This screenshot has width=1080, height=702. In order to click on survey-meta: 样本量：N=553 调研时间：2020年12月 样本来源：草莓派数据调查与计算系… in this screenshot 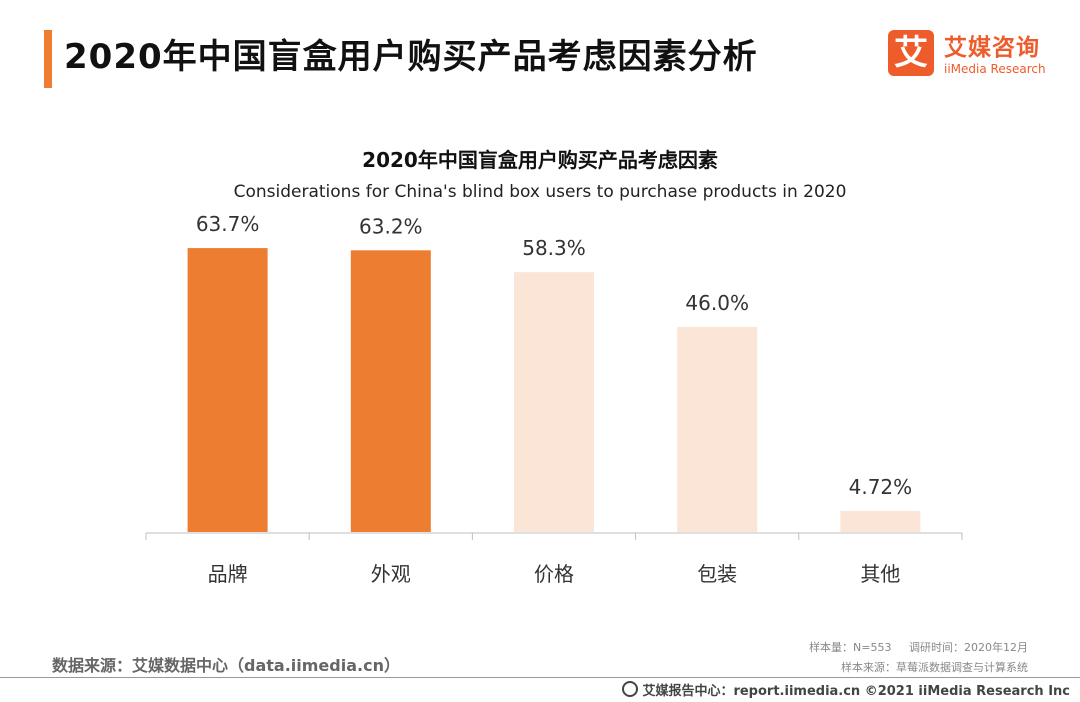, I will do `click(918, 658)`.